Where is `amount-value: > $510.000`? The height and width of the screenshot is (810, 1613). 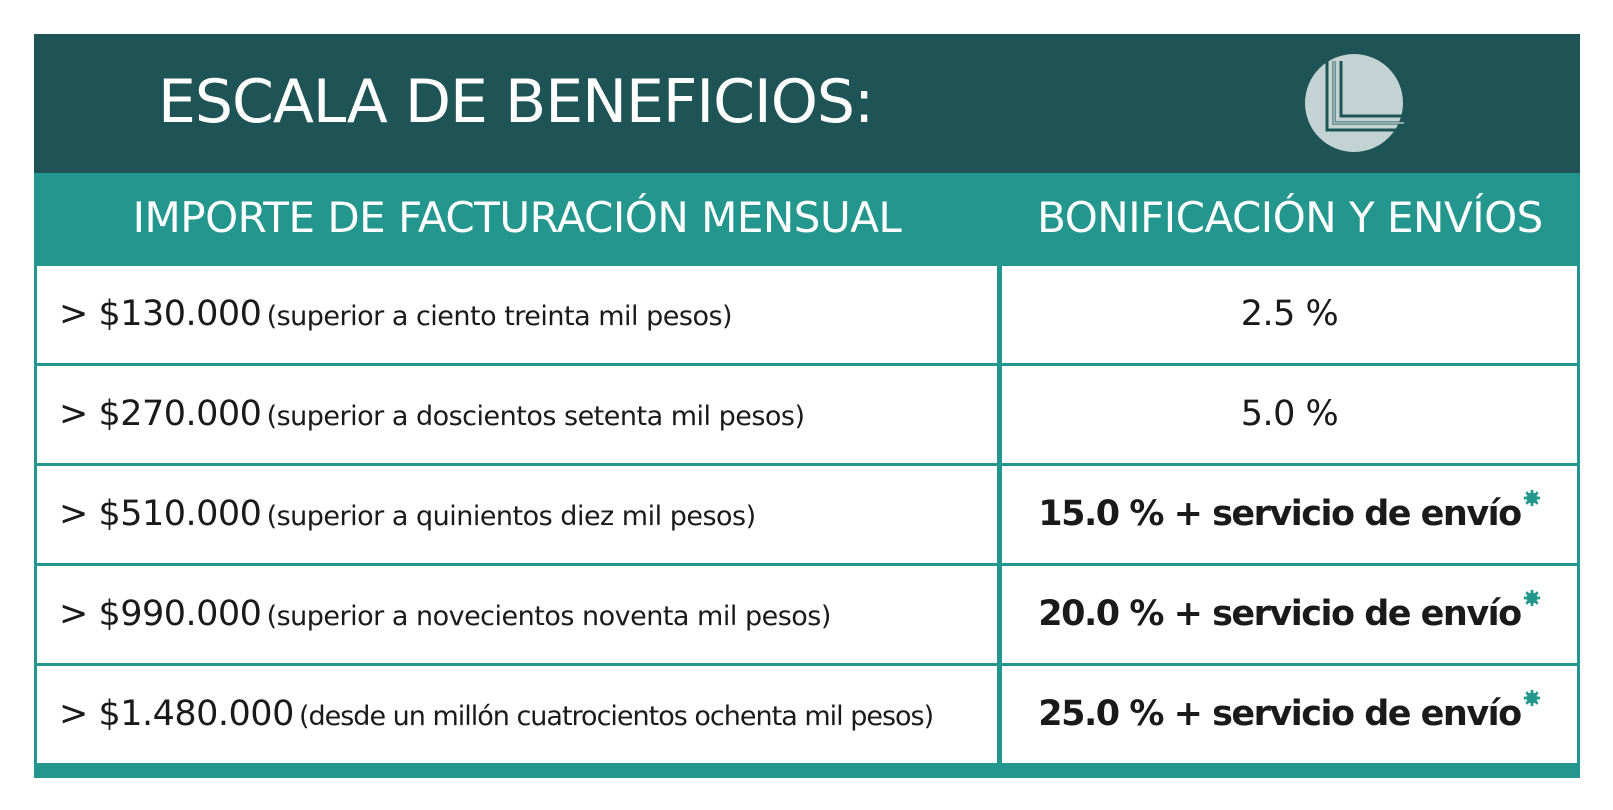
amount-value: > $510.000 is located at coordinates (160, 514).